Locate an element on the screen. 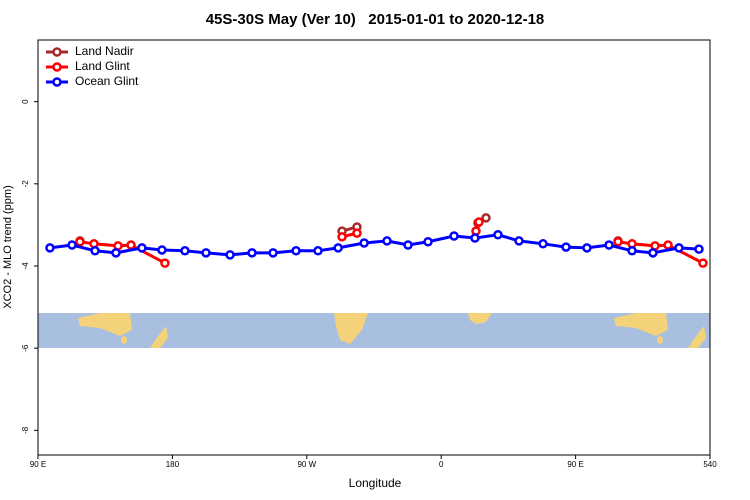 The width and height of the screenshot is (750, 500). legend-label: Land Nadir is located at coordinates (104, 51).